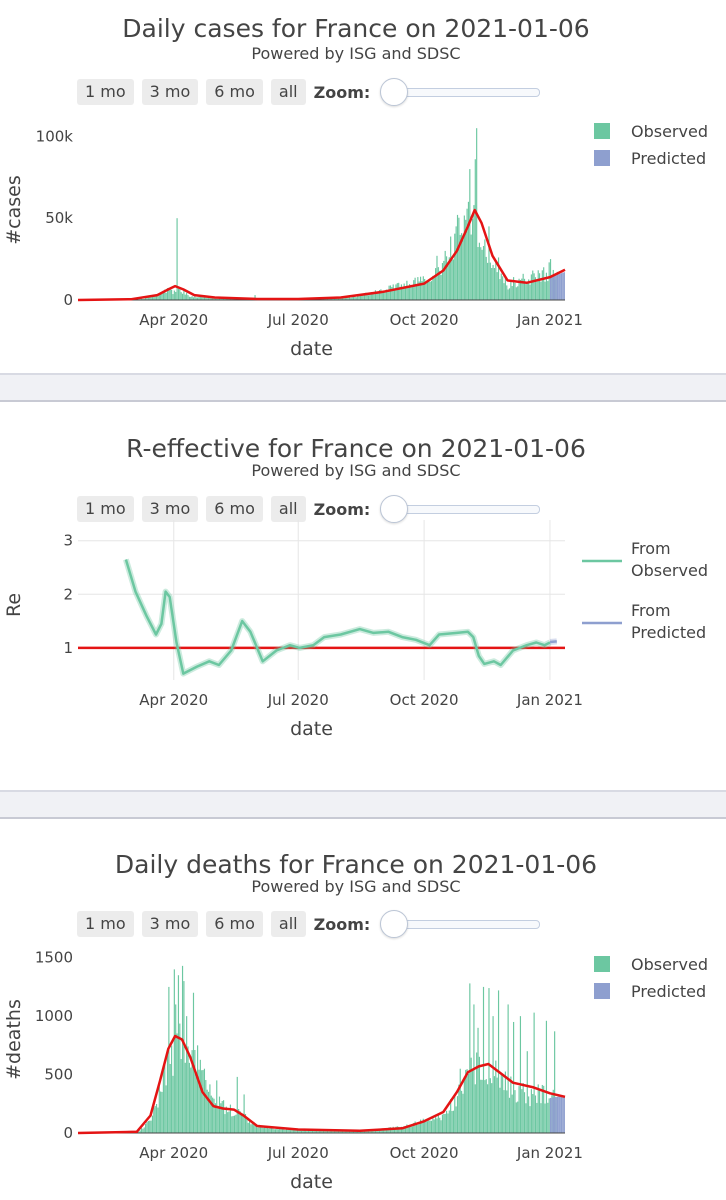  What do you see at coordinates (342, 92) in the screenshot?
I see `zoom-label: Zoom:` at bounding box center [342, 92].